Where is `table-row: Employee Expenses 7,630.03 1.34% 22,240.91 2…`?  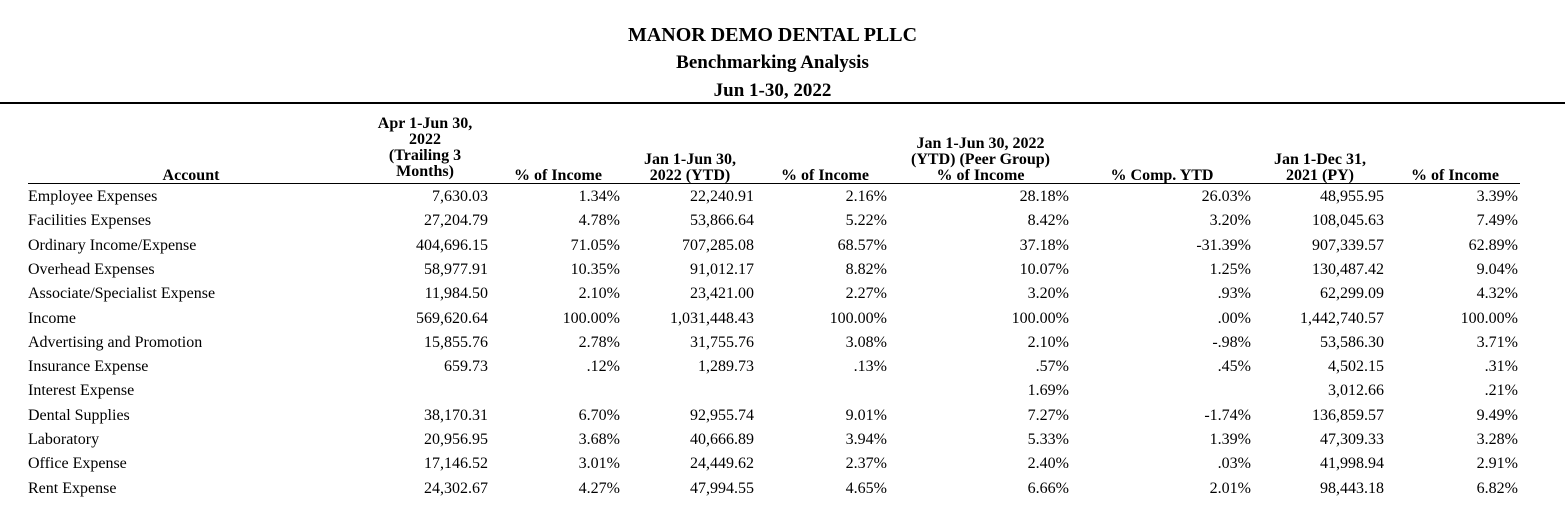 table-row: Employee Expenses 7,630.03 1.34% 22,240.91 2… is located at coordinates (782, 200).